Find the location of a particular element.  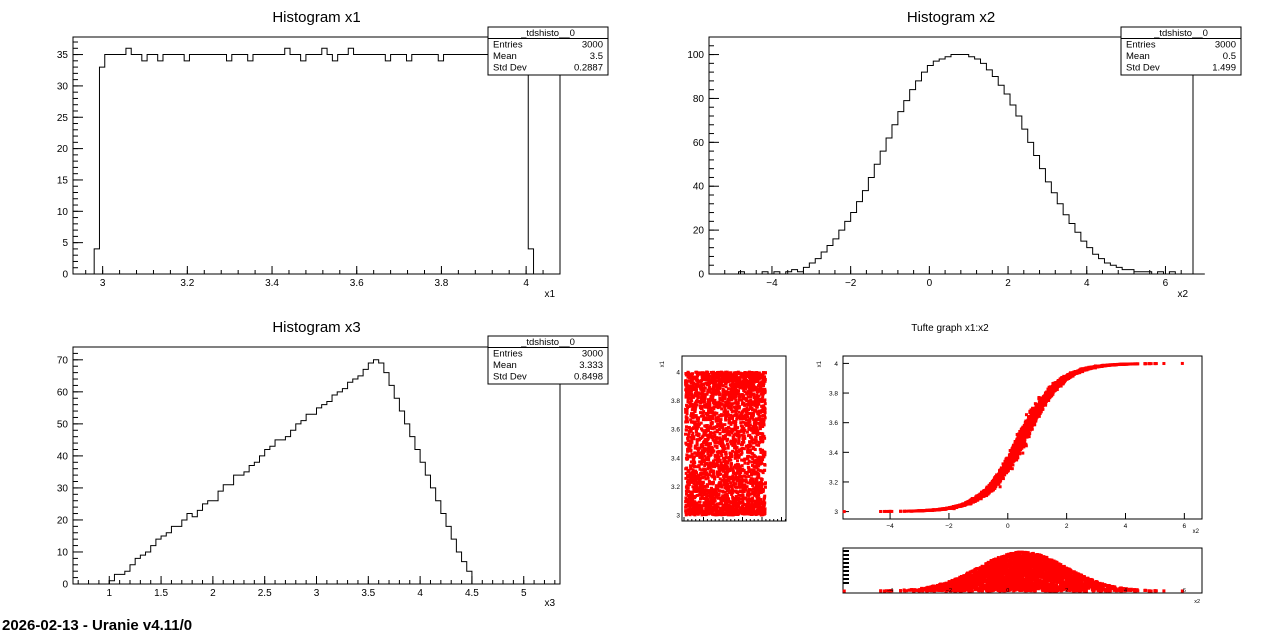

hist2-stats-value: 1.499 is located at coordinates (1224, 68).